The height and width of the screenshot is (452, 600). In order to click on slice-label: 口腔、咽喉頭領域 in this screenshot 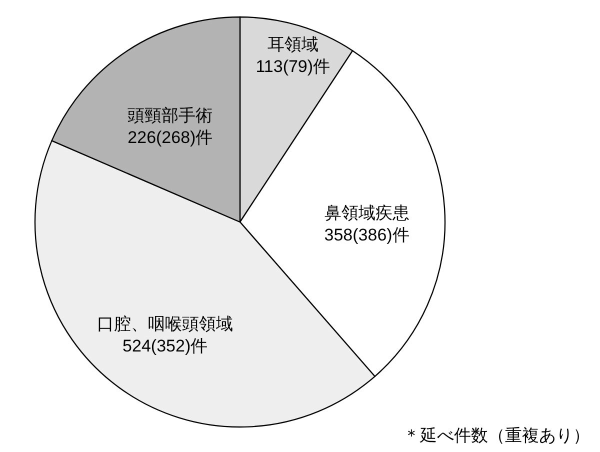, I will do `click(165, 324)`.